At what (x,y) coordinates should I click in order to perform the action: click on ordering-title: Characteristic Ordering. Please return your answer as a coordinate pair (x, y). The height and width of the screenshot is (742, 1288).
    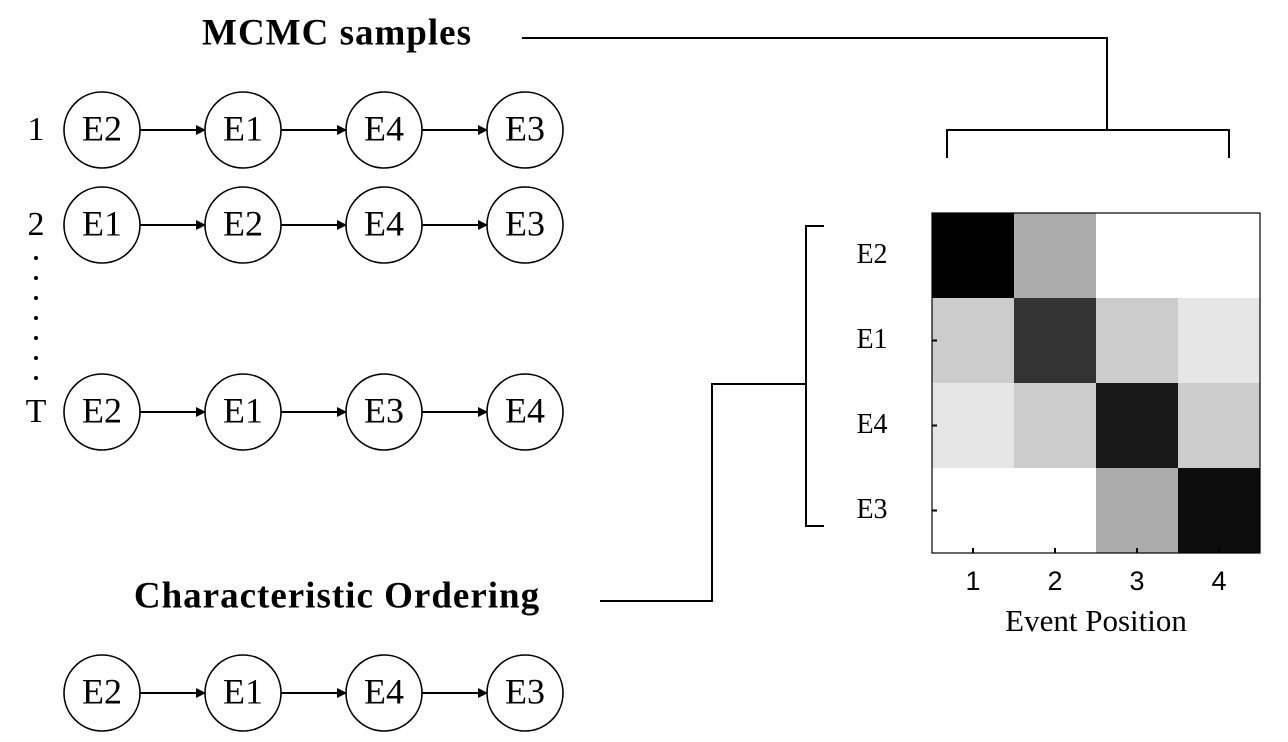
    Looking at the image, I should click on (337, 595).